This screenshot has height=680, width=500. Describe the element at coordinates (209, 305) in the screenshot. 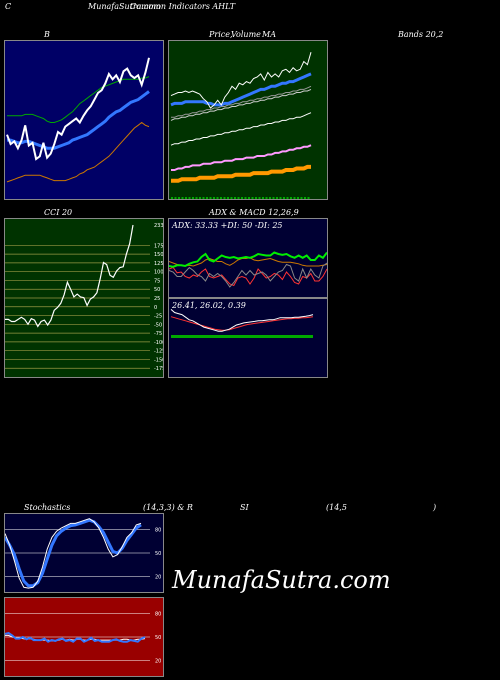

I see `macd-values: 26.41, 26.02, 0.39` at that location.